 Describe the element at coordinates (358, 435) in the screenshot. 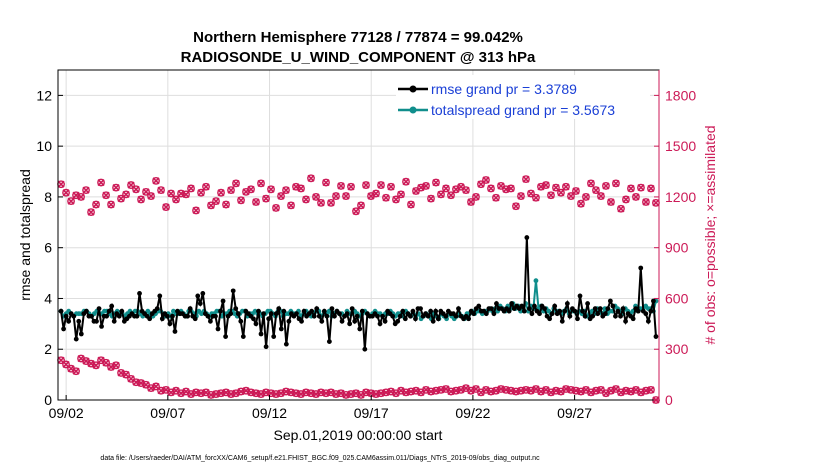

I see `x-axis-label: Sep.01,2019 00:00:00 start` at that location.